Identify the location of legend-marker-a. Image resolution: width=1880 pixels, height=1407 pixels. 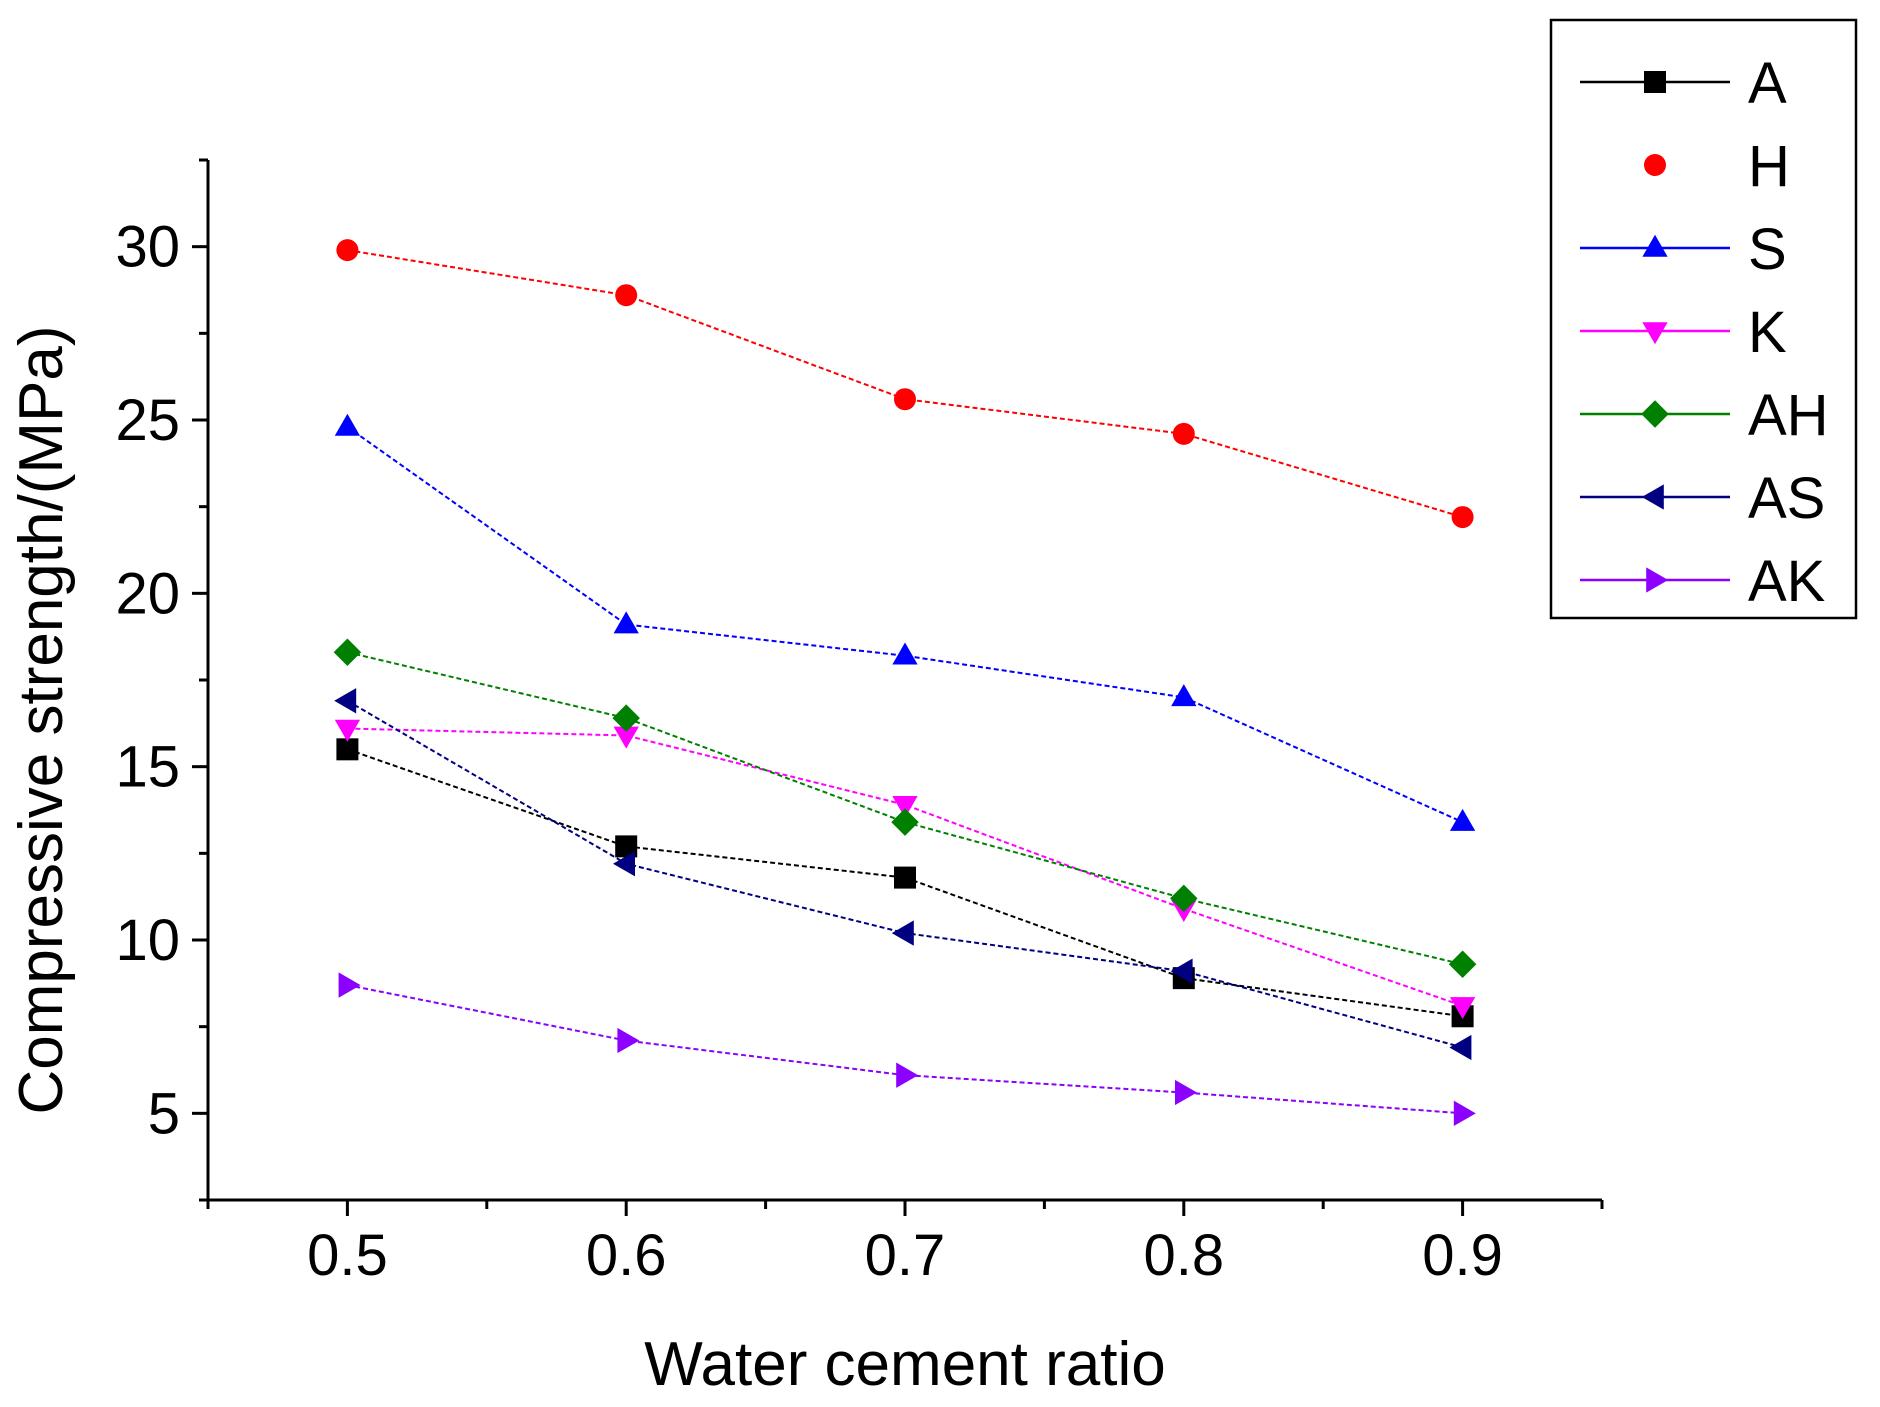
(1655, 82).